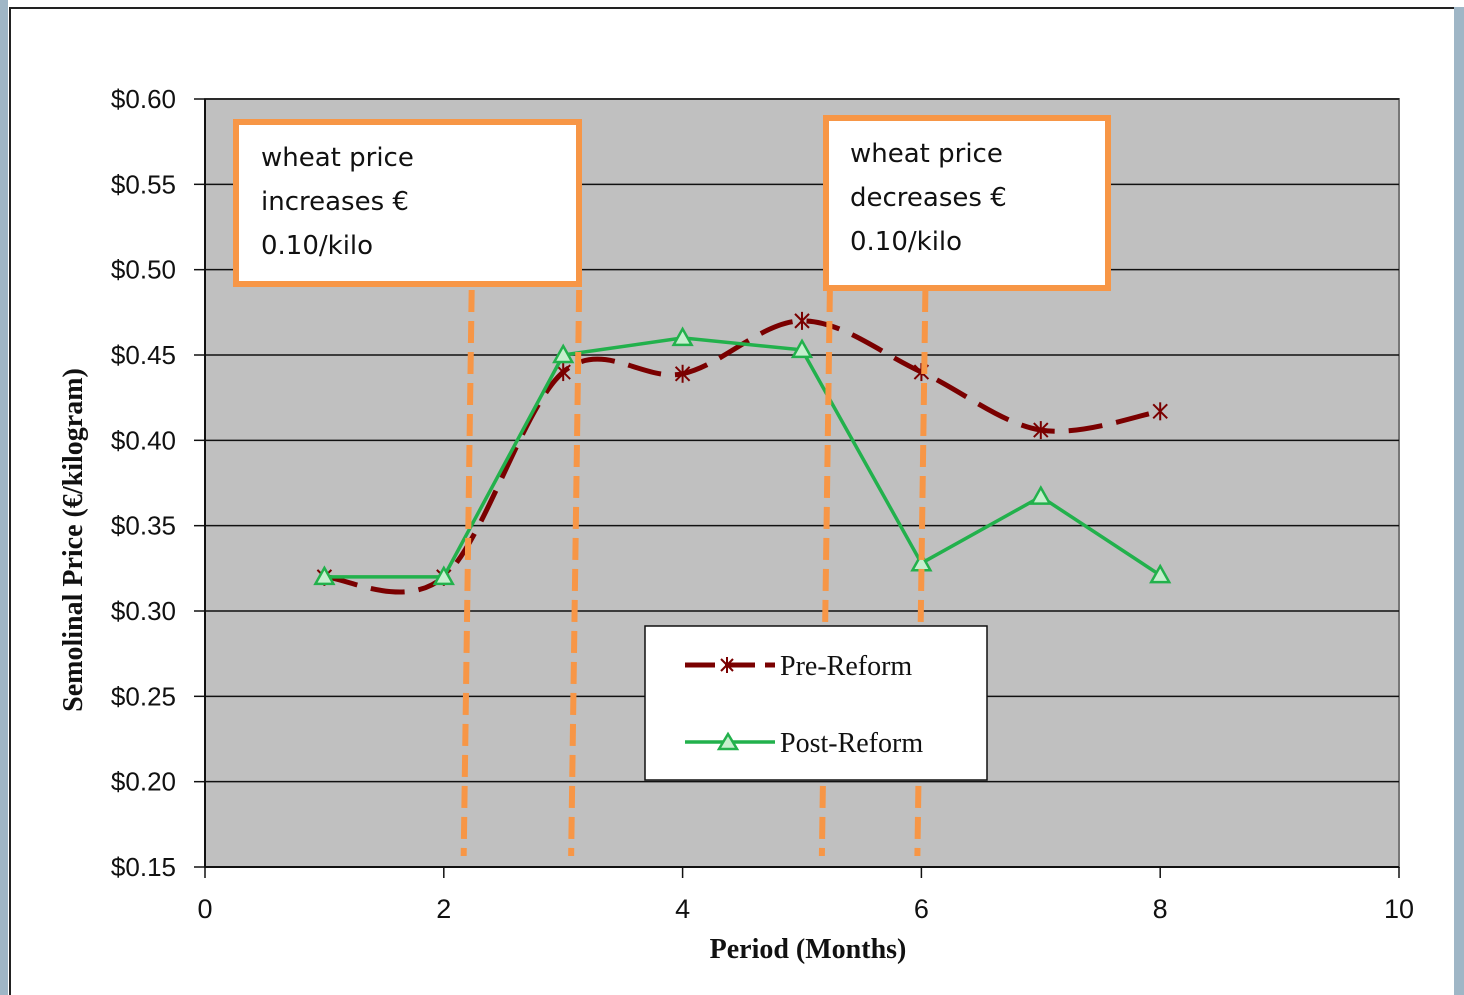  I want to click on annotation-increase-line-1: wheat price, so click(337, 158).